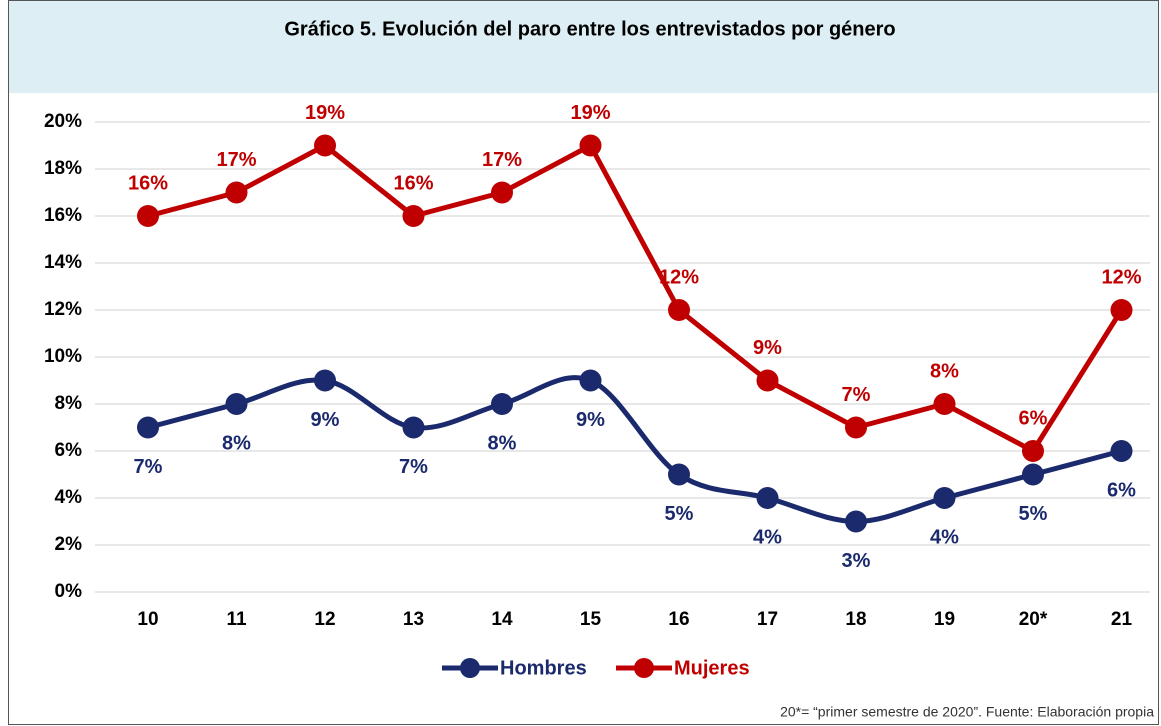  What do you see at coordinates (944, 619) in the screenshot?
I see `x-tick-label: 19` at bounding box center [944, 619].